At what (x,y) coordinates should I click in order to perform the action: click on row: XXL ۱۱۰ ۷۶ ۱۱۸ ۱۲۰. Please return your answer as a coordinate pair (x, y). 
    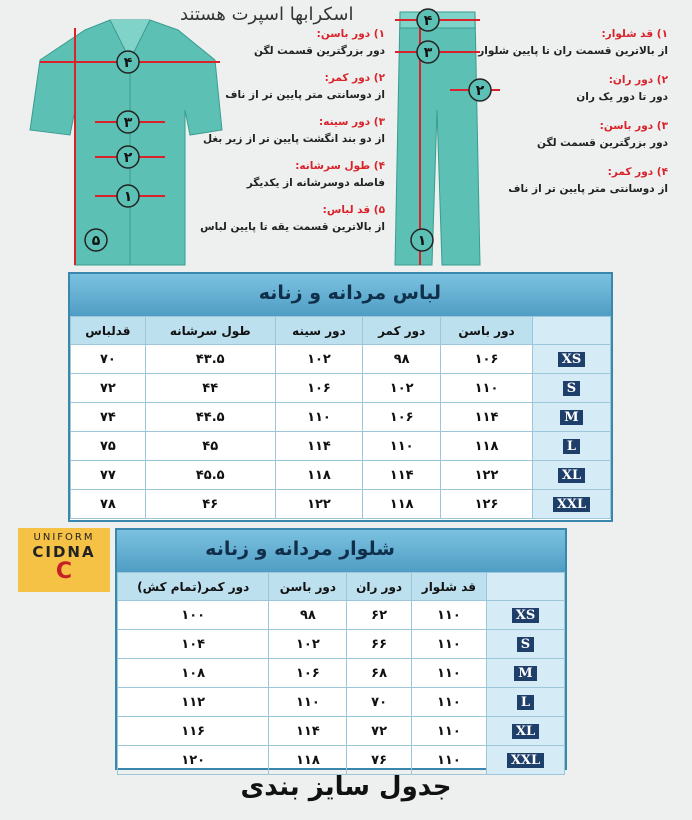
    Looking at the image, I should click on (340, 760).